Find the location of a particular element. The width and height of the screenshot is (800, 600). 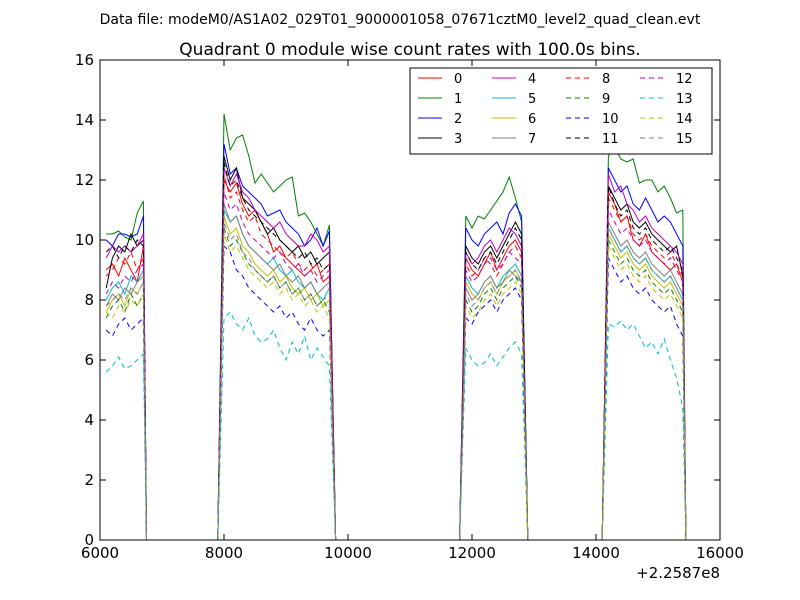

y-tick-label: 14 is located at coordinates (84, 120).